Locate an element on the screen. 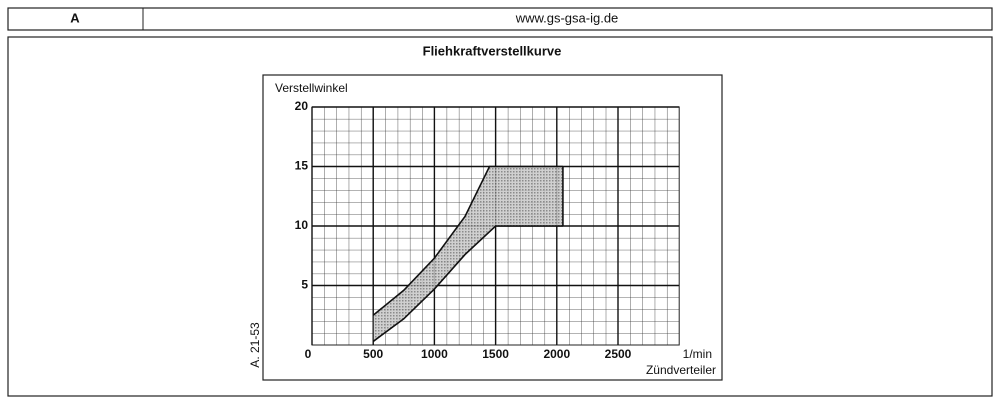 This screenshot has height=401, width=1000. header-cell: A is located at coordinates (75, 17).